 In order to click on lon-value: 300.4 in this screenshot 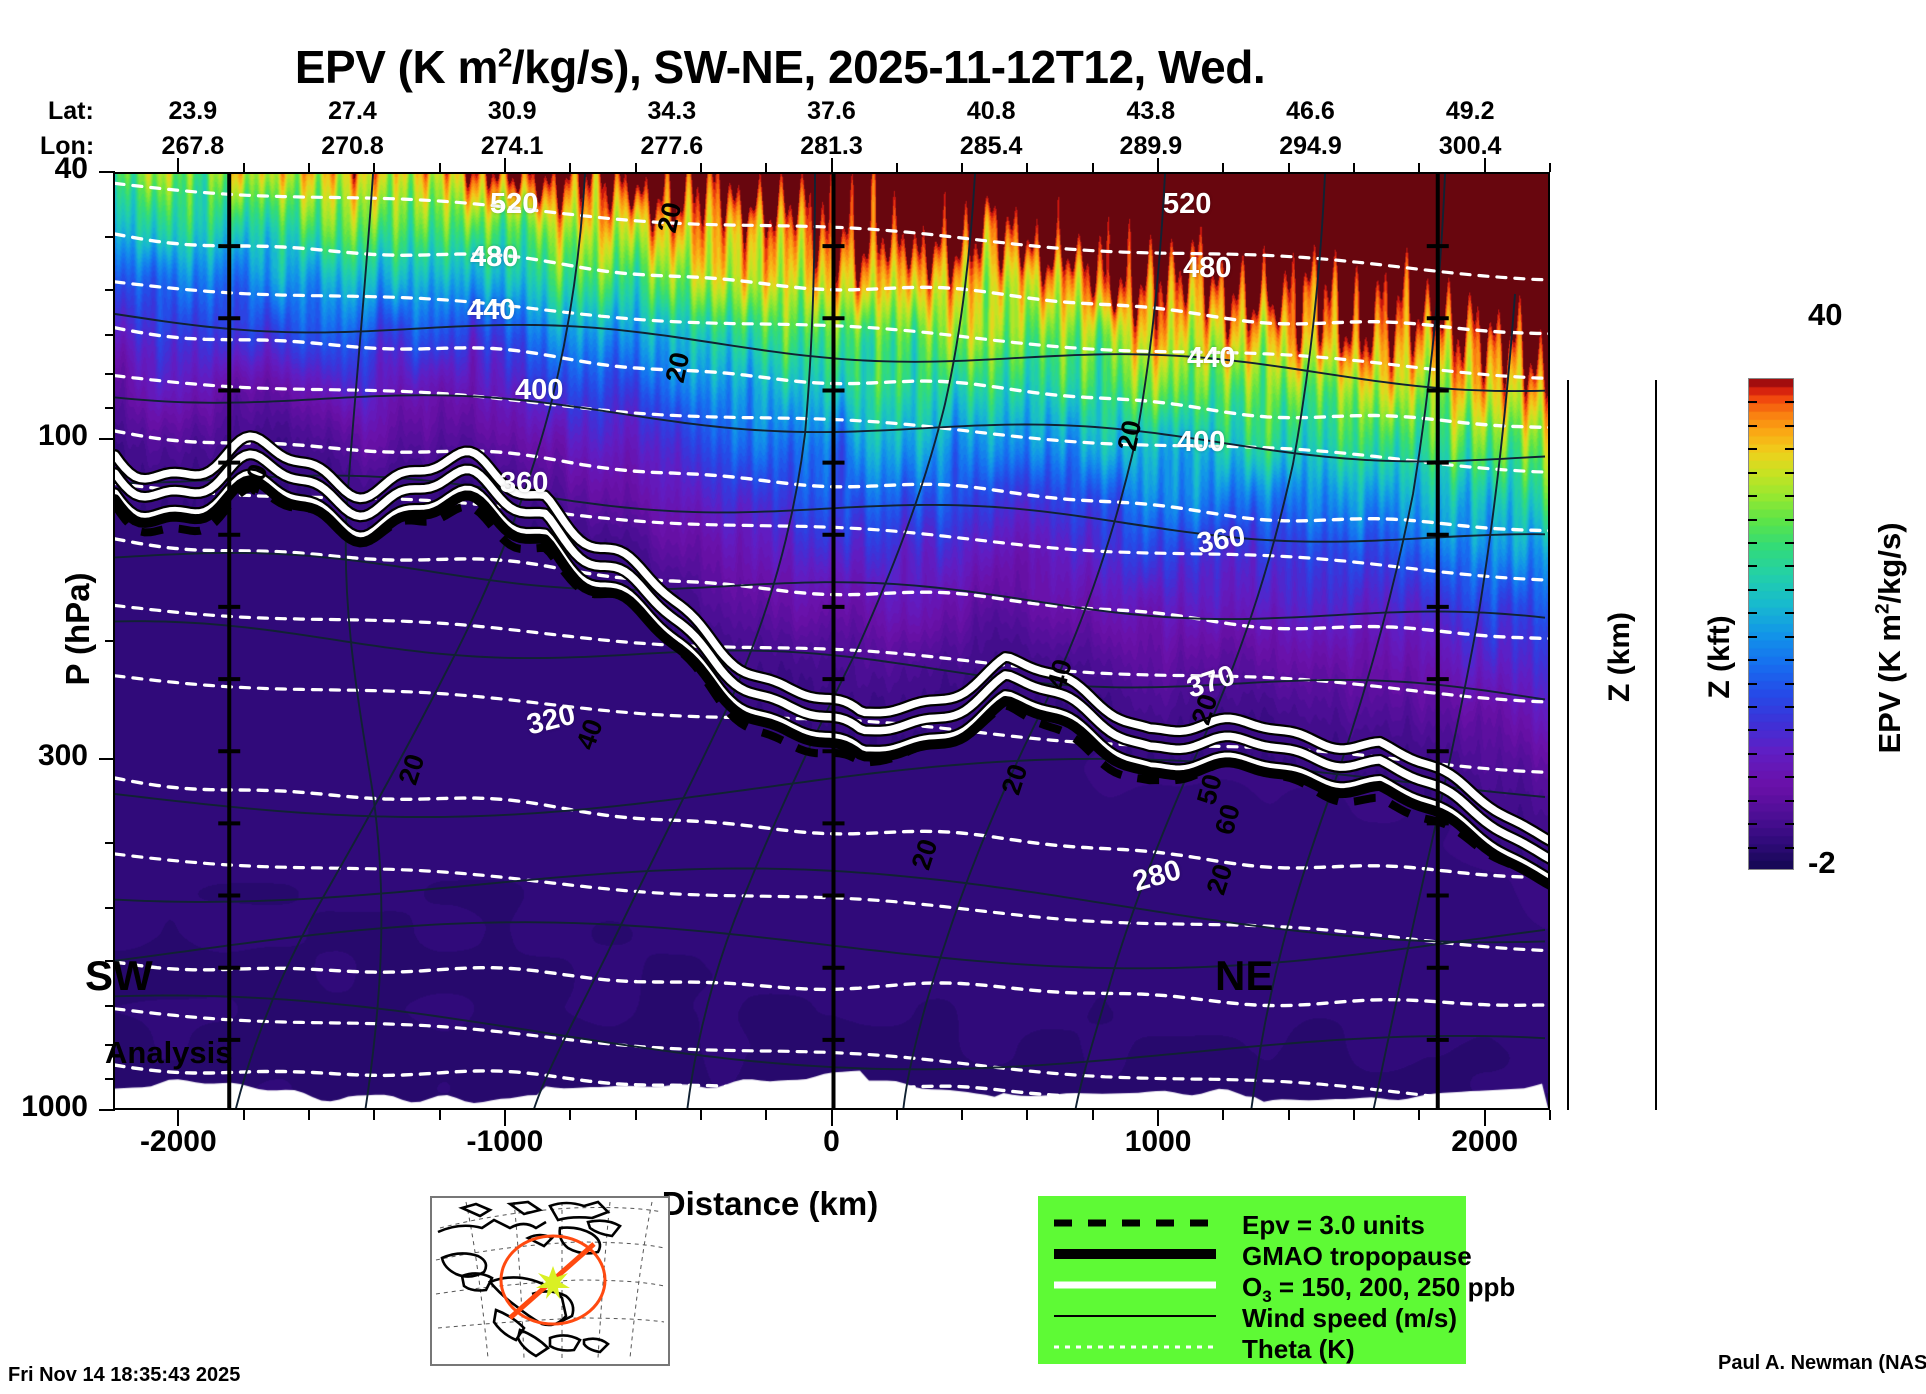, I will do `click(1470, 146)`.